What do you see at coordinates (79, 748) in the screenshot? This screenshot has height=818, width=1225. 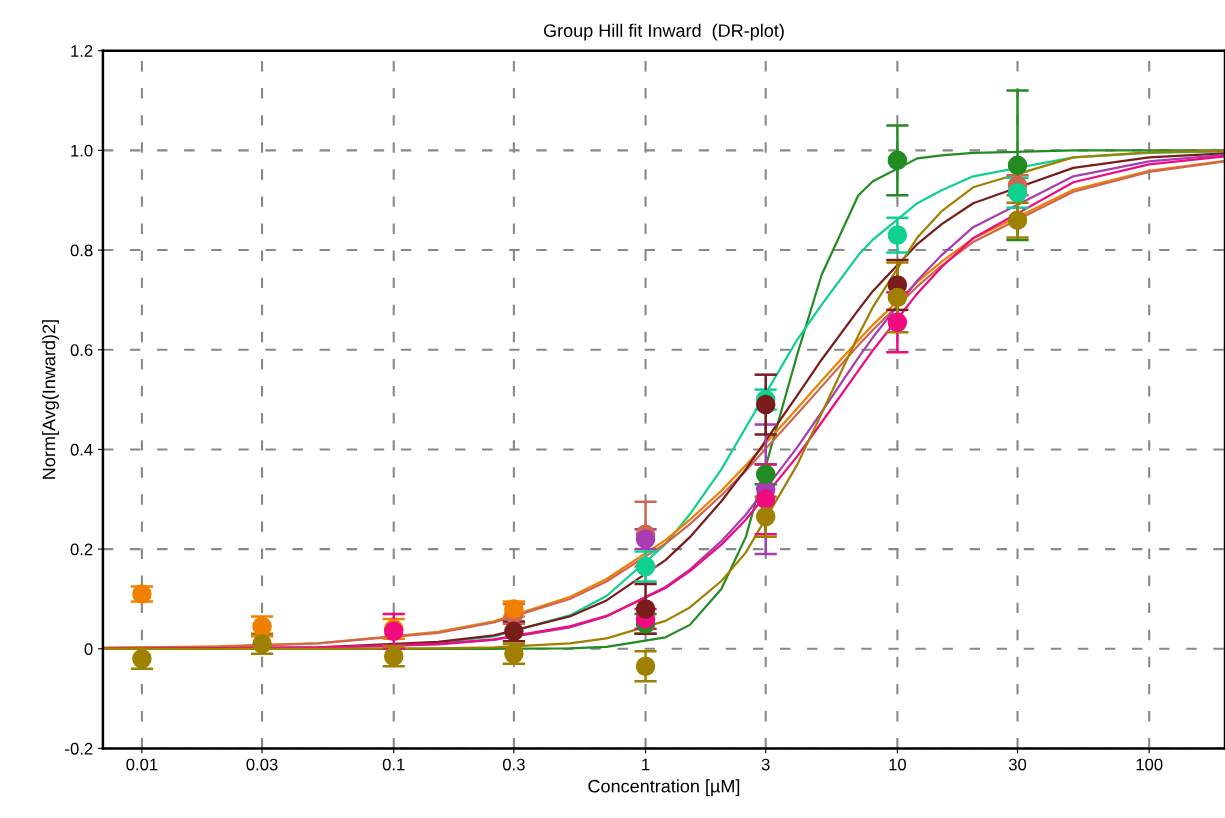 I see `y-tick-label: -0.2` at bounding box center [79, 748].